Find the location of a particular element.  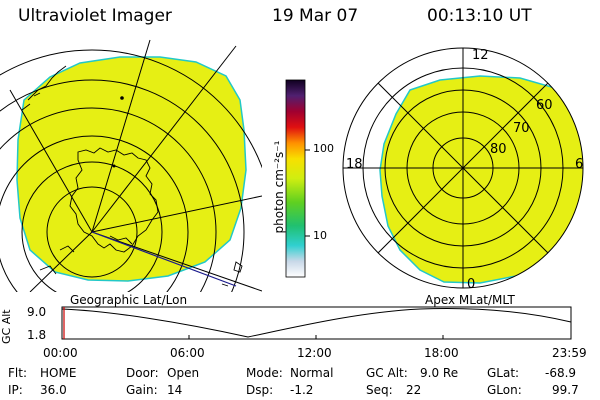

glon-value: 99.7 is located at coordinates (565, 390).